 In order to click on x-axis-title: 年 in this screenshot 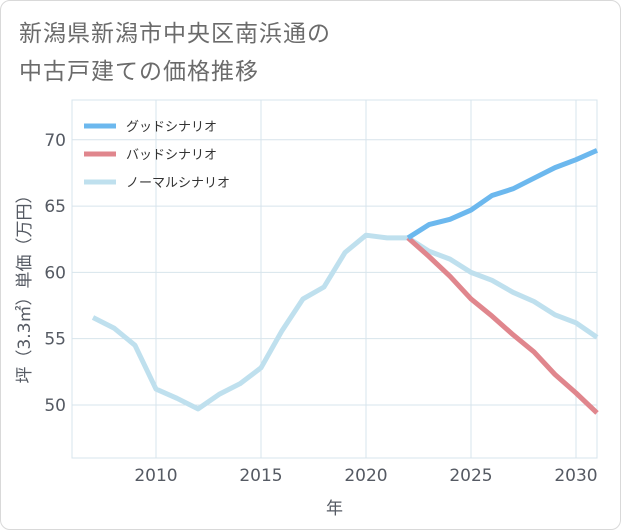, I will do `click(334, 509)`.